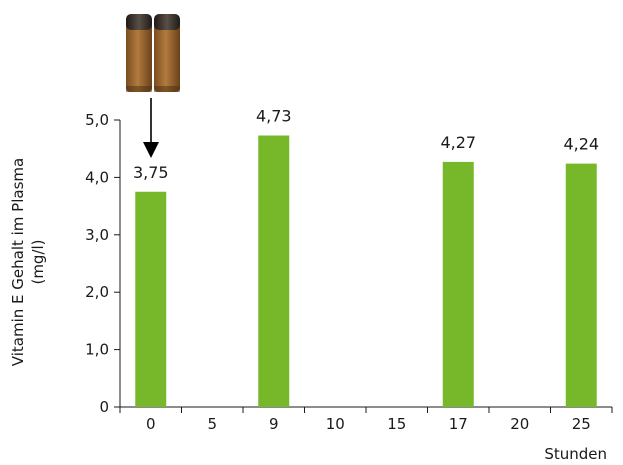  Describe the element at coordinates (18, 262) in the screenshot. I see `y-axis-title-line1: Vitamin E Gehalt im Plasma` at that location.